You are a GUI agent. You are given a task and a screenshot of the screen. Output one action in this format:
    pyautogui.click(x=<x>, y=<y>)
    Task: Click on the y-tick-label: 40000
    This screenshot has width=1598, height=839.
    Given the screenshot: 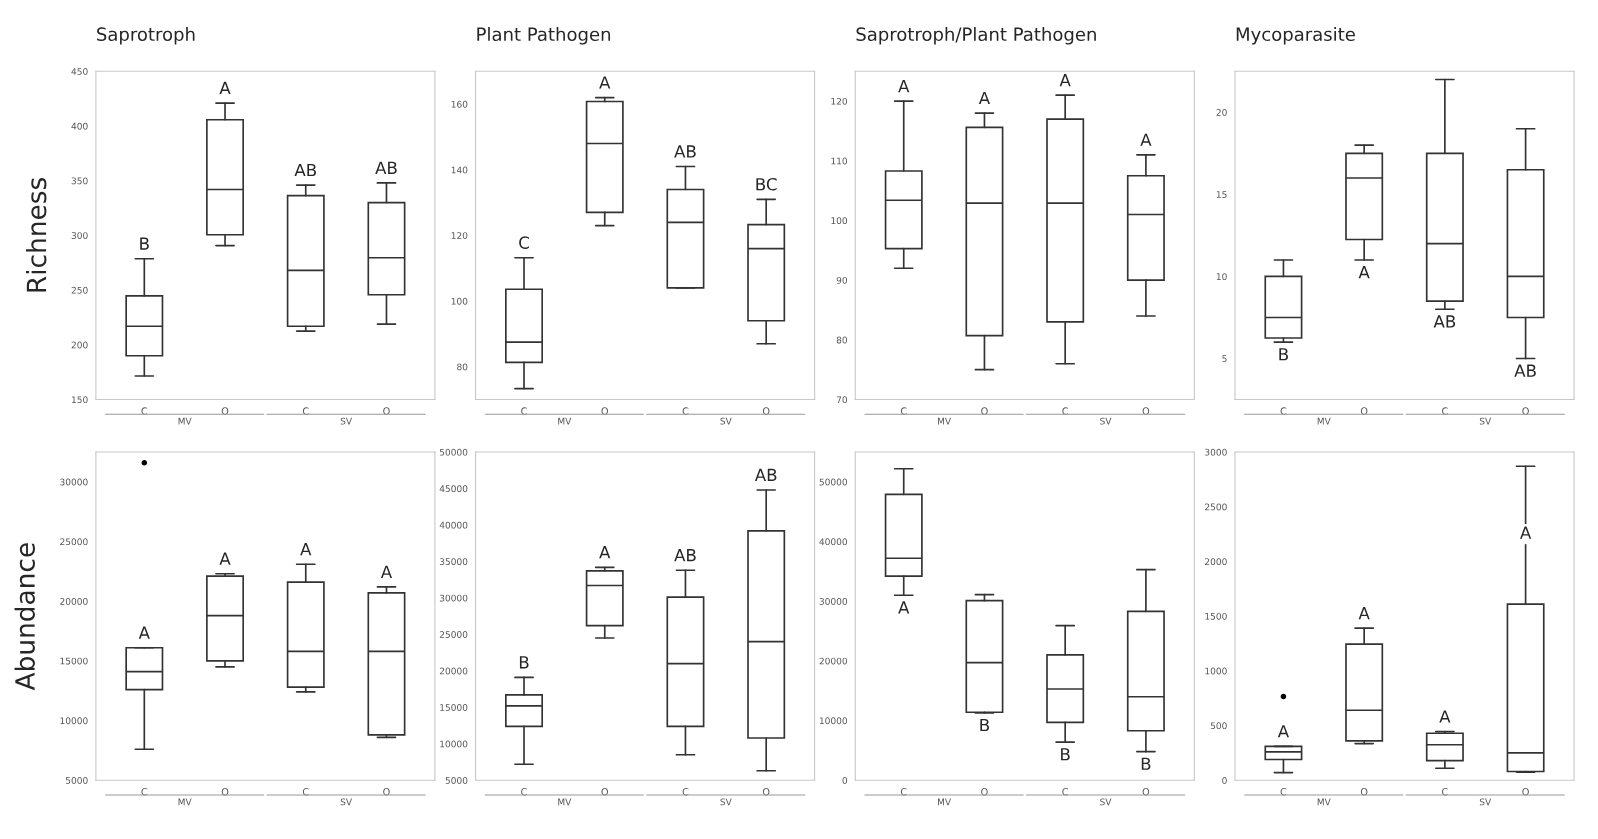 What is the action you would take?
    pyautogui.click(x=833, y=542)
    